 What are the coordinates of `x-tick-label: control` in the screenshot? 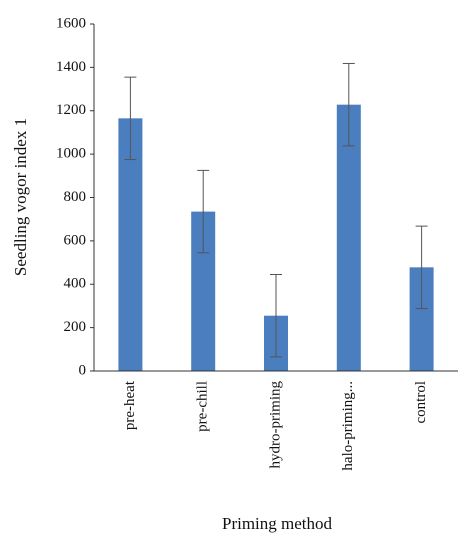 It's located at (421, 402).